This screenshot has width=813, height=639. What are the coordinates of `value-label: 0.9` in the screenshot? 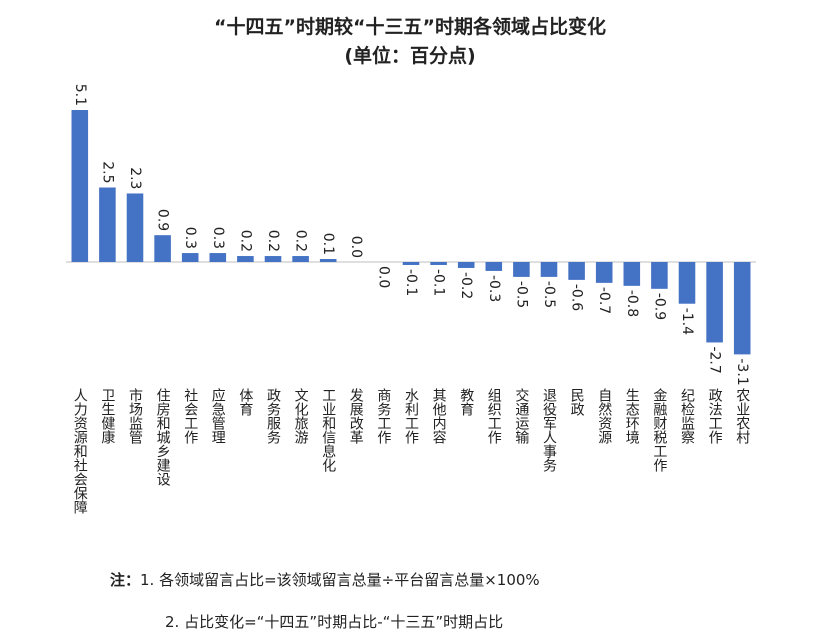 It's located at (163, 220).